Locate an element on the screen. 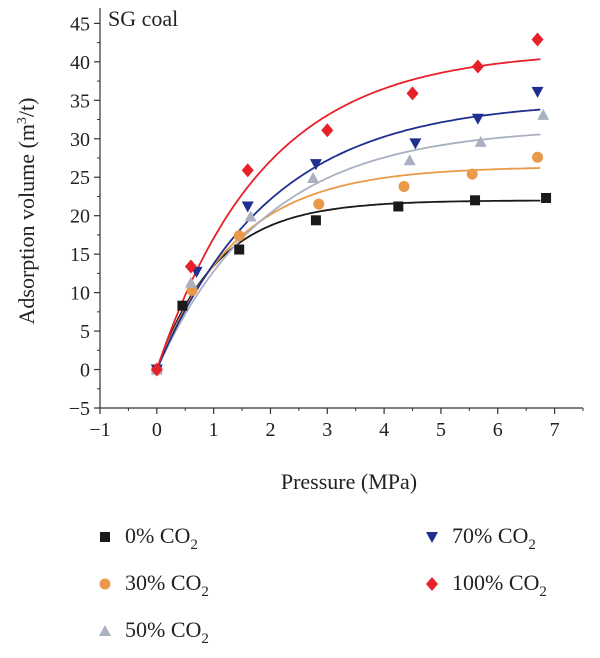 This screenshot has height=658, width=600. x-tick-label: 7 is located at coordinates (555, 430).